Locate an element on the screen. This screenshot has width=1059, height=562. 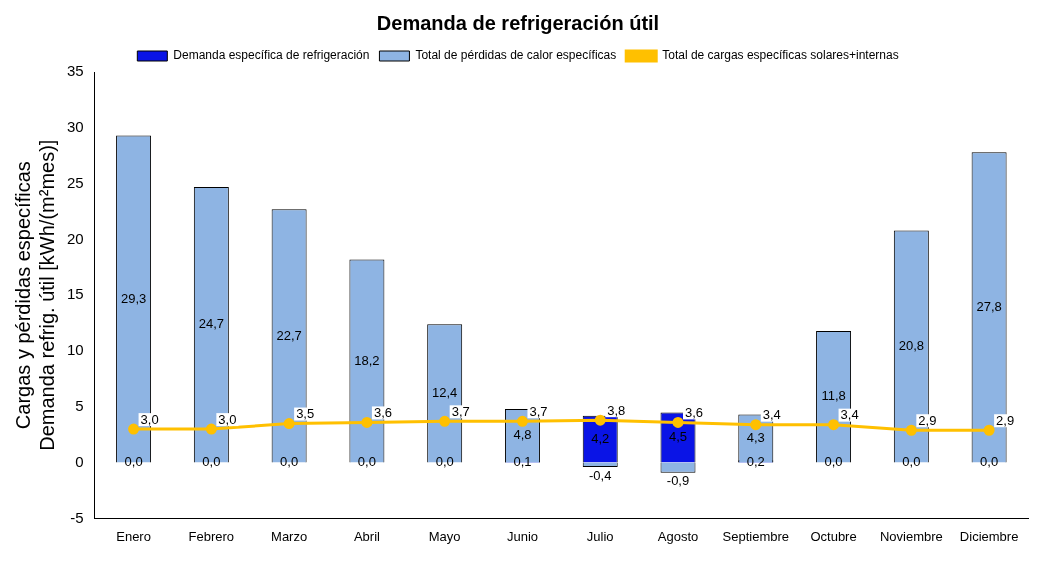
legend-label: Demanda específica de refrigeración is located at coordinates (271, 55).